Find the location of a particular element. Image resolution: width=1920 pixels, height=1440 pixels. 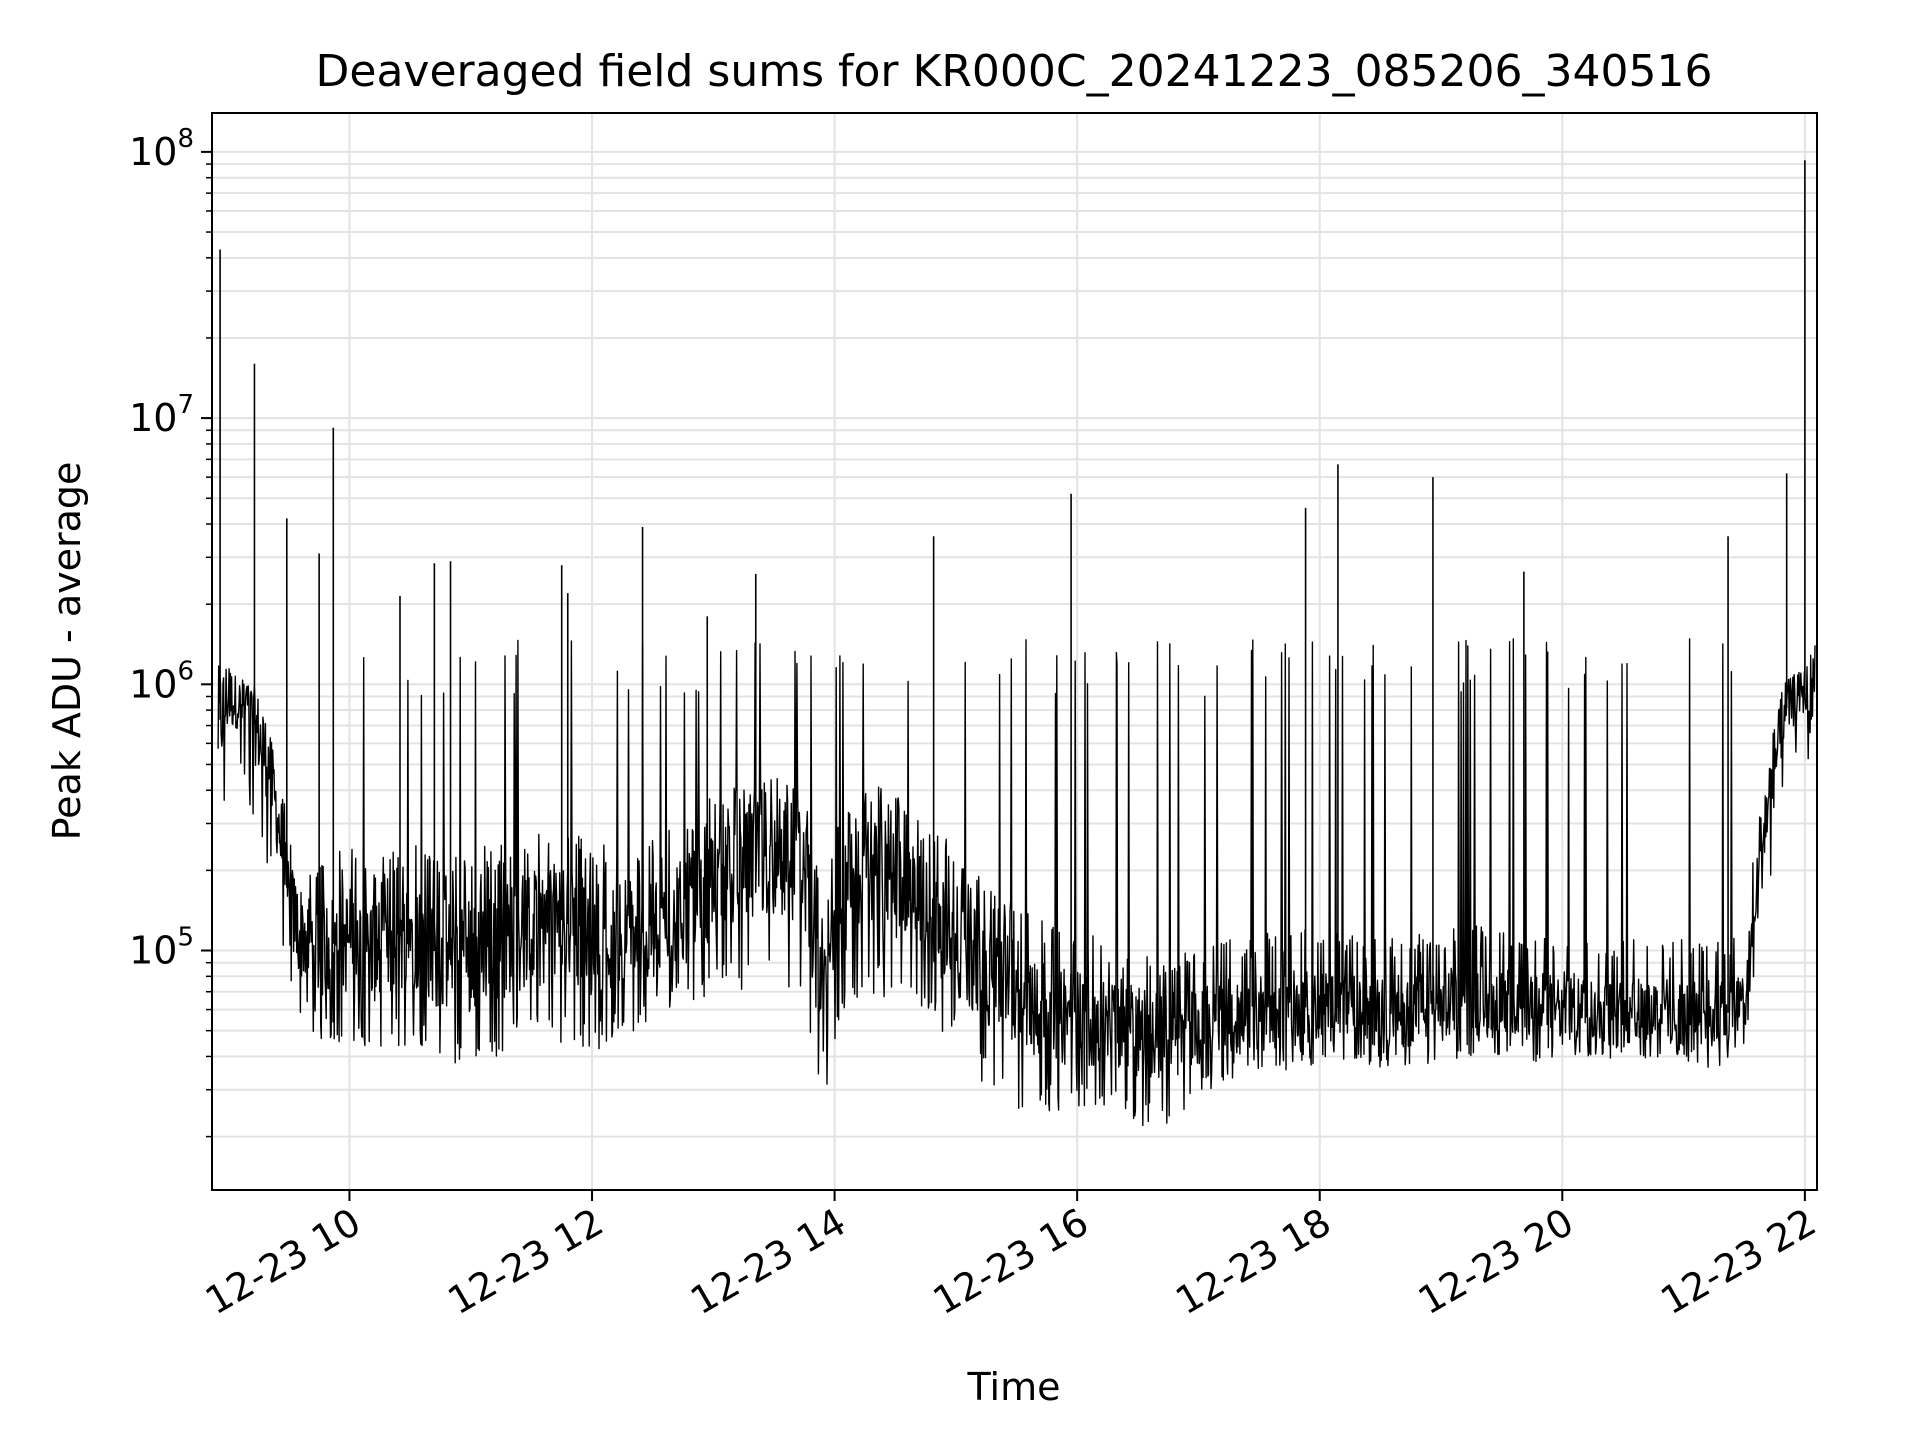

y-axis: 10⁵ 10⁶ 10⁷ 10⁸ is located at coordinates (170, 631).